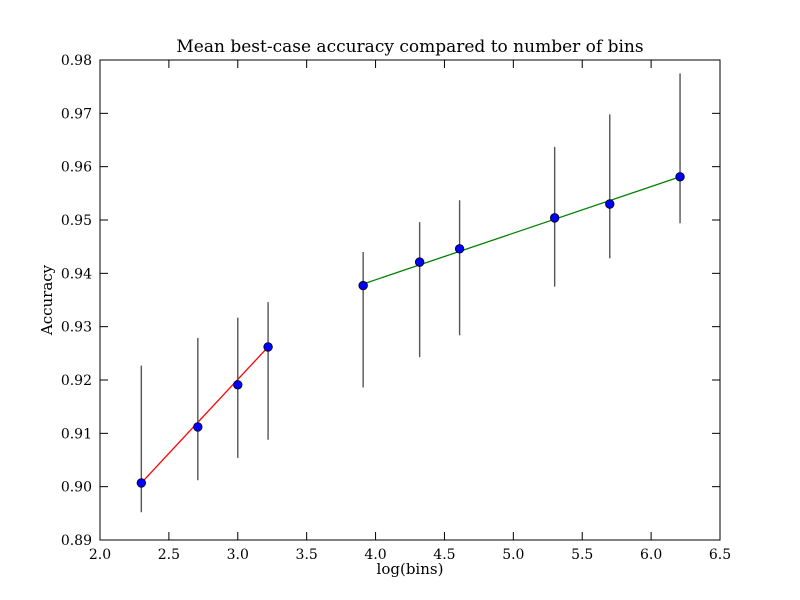 The width and height of the screenshot is (800, 600). Describe the element at coordinates (76, 434) in the screenshot. I see `y-tick-label: 0.91` at that location.